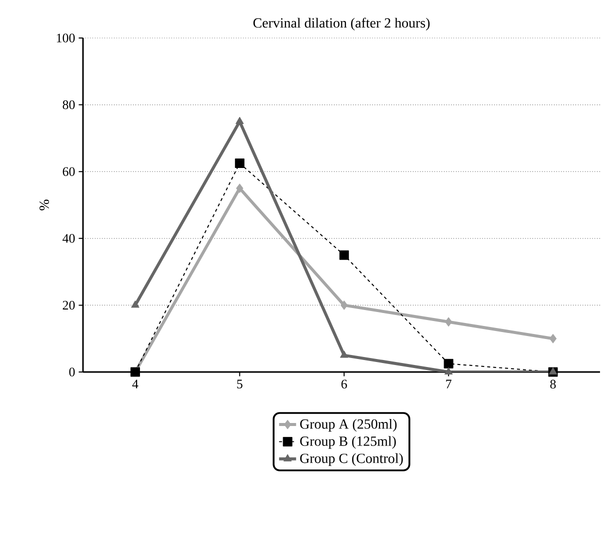  Describe the element at coordinates (348, 425) in the screenshot. I see `legend-label: Group A (250ml)` at that location.